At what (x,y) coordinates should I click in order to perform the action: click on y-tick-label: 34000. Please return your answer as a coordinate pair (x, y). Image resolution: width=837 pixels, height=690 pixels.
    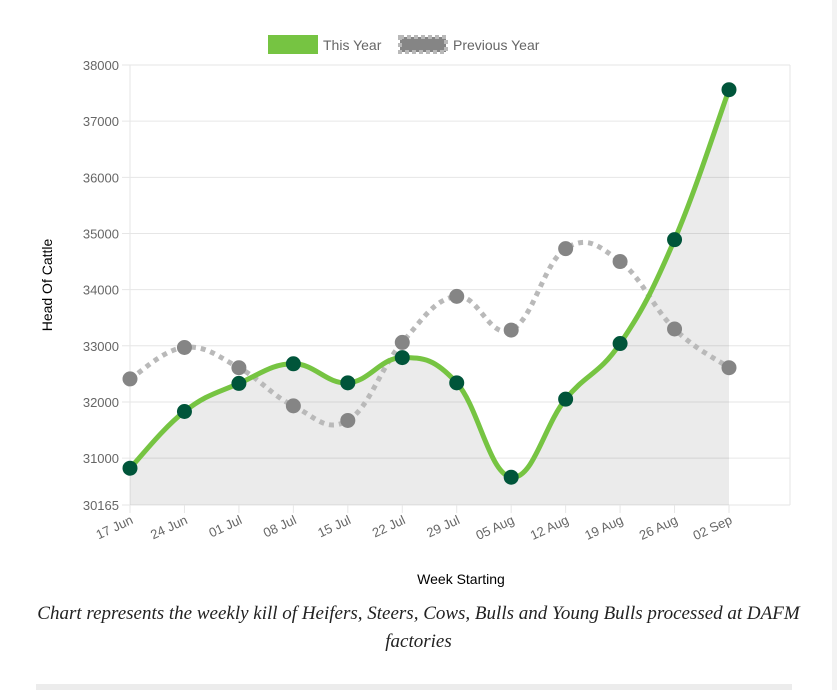
    Looking at the image, I should click on (101, 290).